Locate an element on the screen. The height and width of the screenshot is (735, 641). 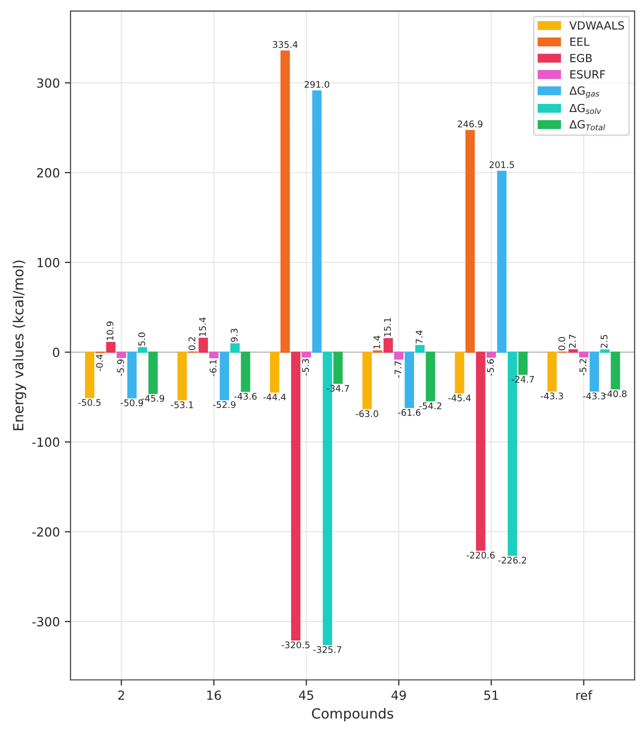
data-label: -63.0 is located at coordinates (367, 414).